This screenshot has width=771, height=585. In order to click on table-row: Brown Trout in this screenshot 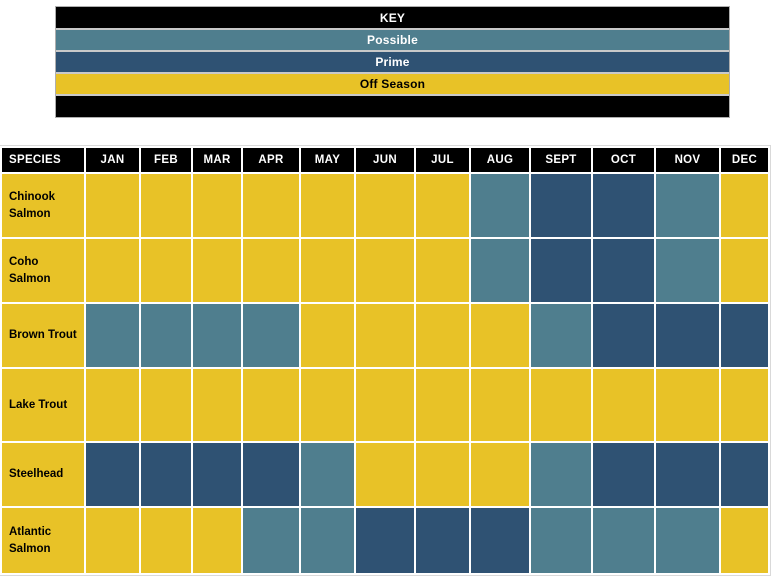, I will do `click(385, 335)`.